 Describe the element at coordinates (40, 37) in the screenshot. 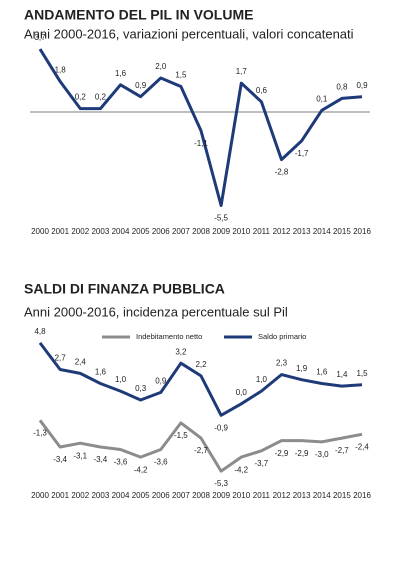

I see `value-label: 3,7` at that location.